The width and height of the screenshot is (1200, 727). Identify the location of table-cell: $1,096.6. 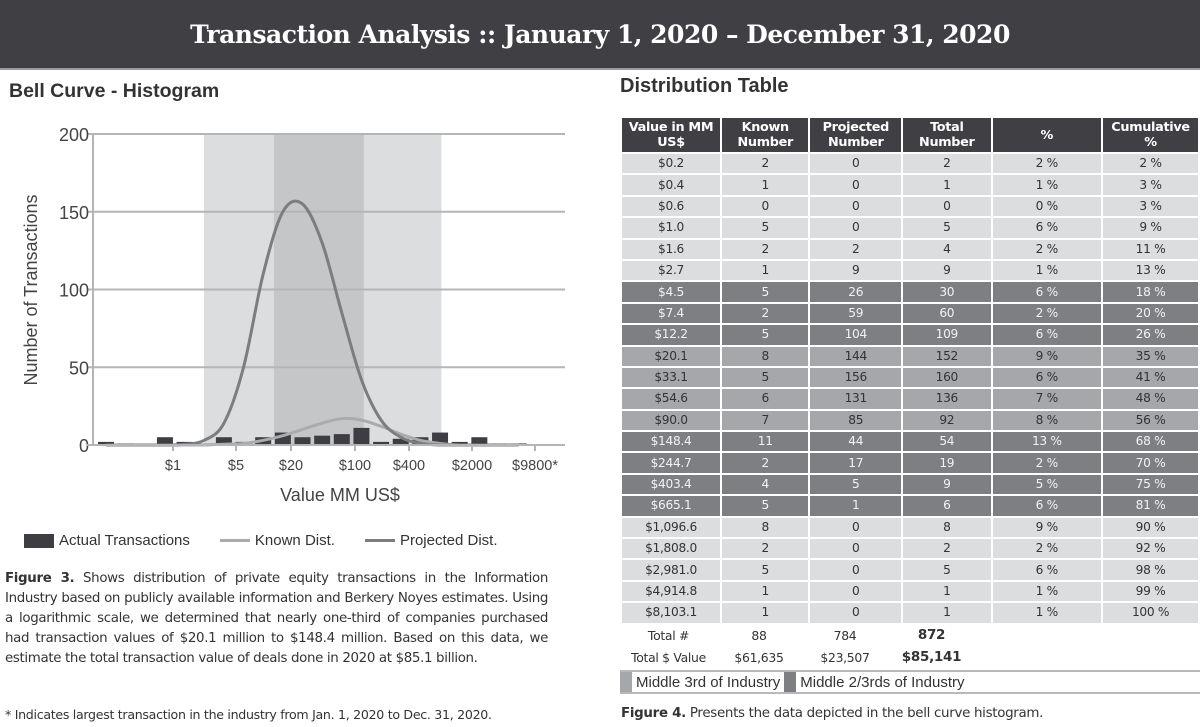
(671, 527).